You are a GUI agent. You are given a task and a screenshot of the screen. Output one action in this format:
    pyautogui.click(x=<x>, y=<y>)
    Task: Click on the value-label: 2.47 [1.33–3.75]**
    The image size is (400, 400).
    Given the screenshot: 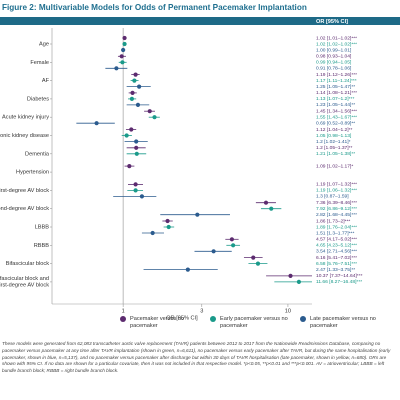 What is the action you would take?
    pyautogui.click(x=335, y=270)
    